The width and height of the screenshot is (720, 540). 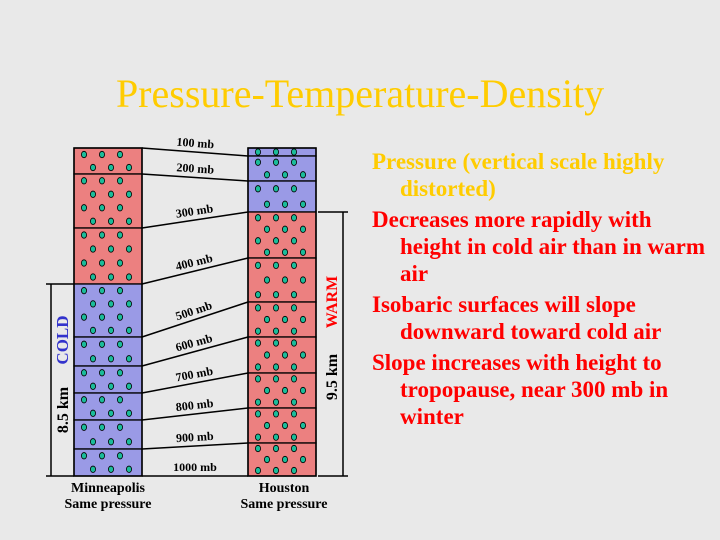 What do you see at coordinates (332, 376) in the screenshot?
I see `warm-height-label: 9.5 km` at bounding box center [332, 376].